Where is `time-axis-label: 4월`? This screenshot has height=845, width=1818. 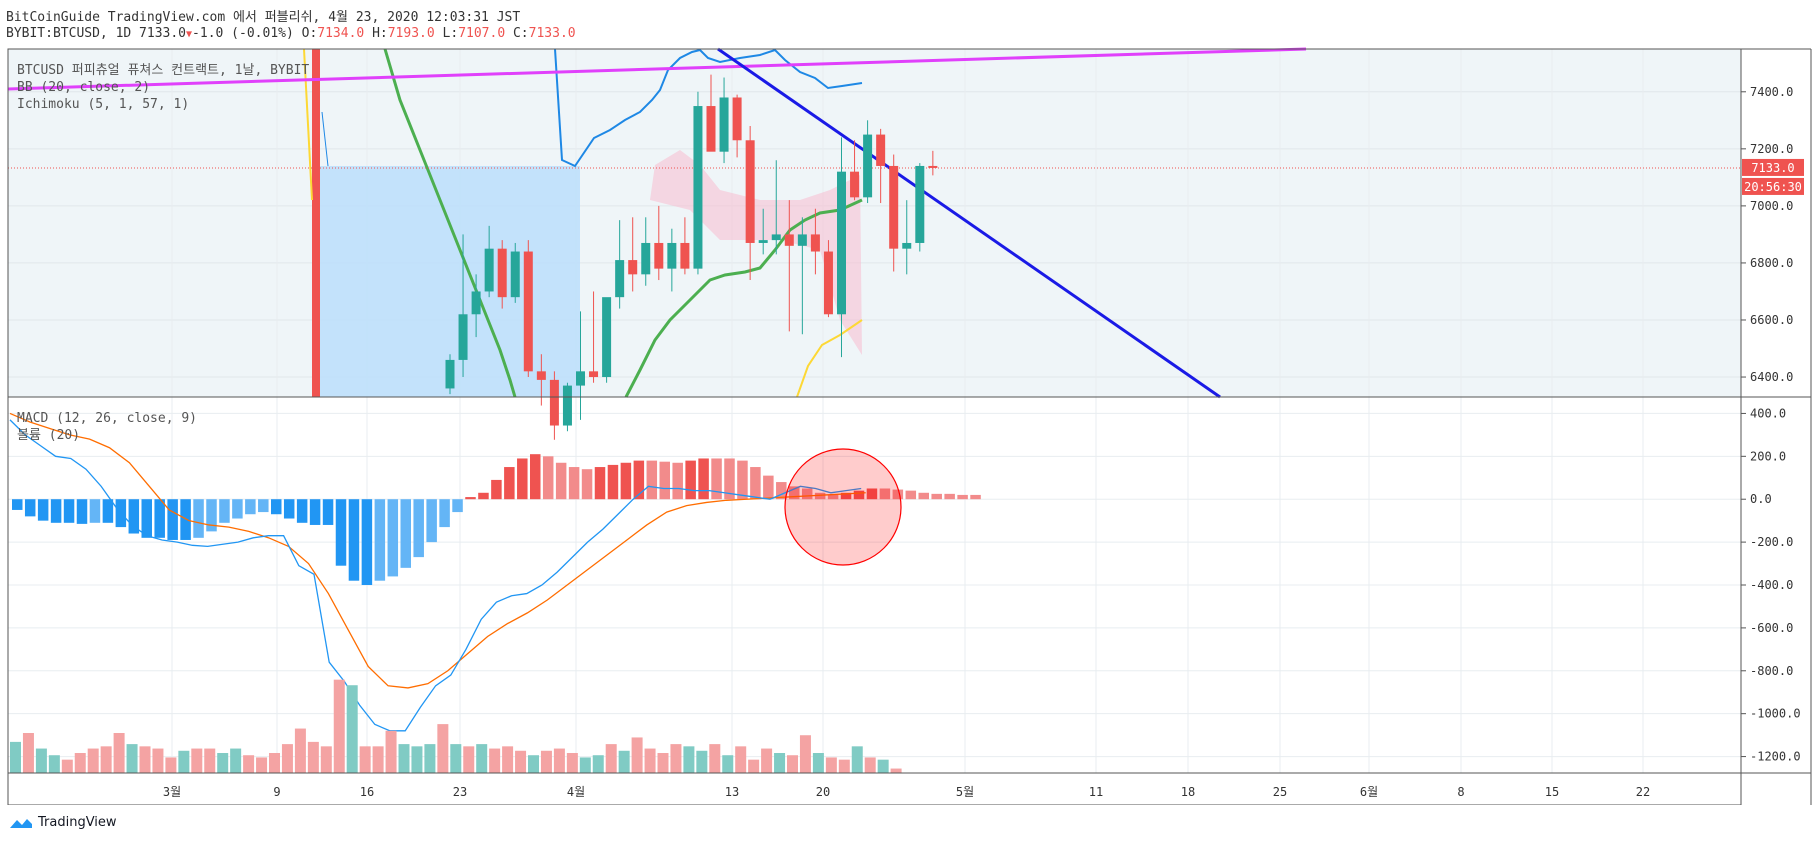 time-axis-label: 4월 is located at coordinates (576, 792).